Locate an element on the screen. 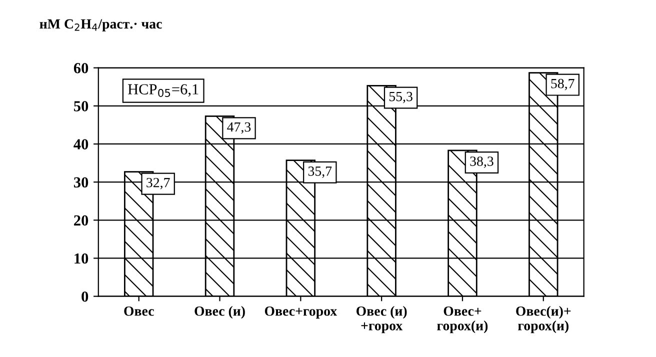 The height and width of the screenshot is (357, 656). data-label: 38,3 is located at coordinates (482, 162).